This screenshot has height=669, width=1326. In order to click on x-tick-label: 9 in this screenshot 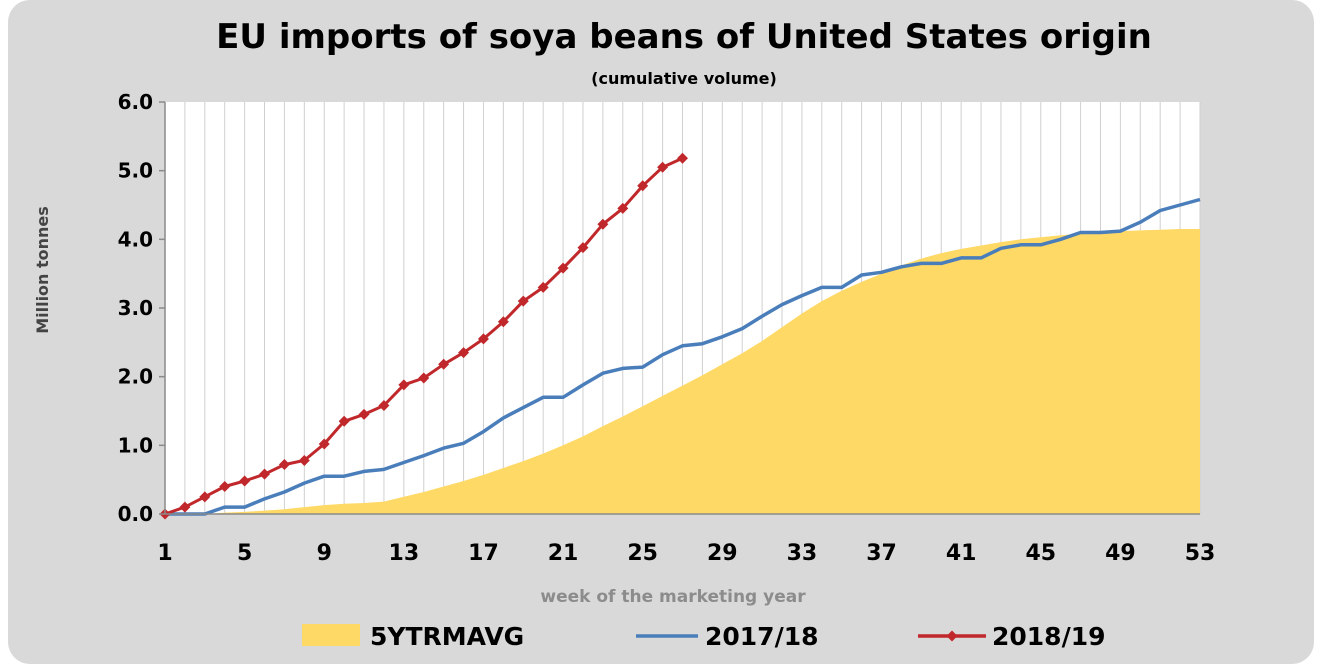, I will do `click(324, 553)`.